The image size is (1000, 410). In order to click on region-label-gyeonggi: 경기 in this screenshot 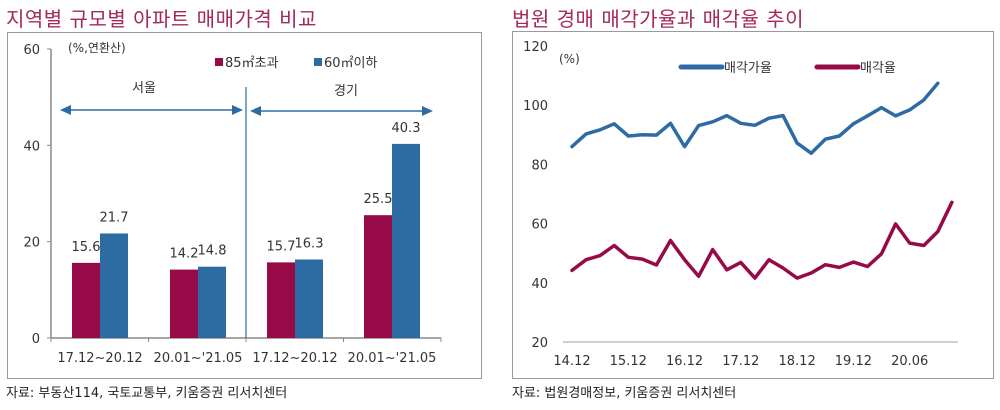, I will do `click(346, 91)`.